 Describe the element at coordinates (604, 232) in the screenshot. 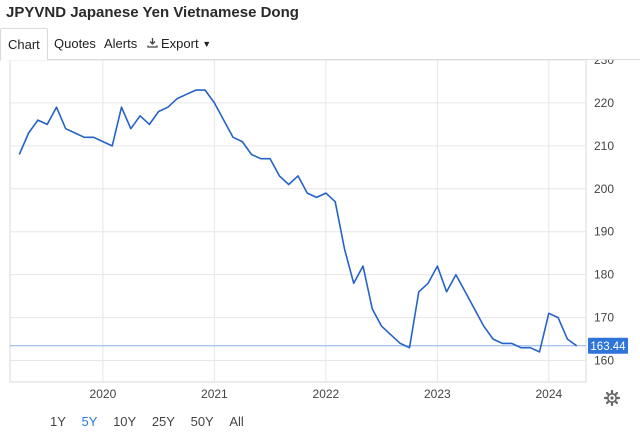

I see `y-tick-label: 190` at that location.